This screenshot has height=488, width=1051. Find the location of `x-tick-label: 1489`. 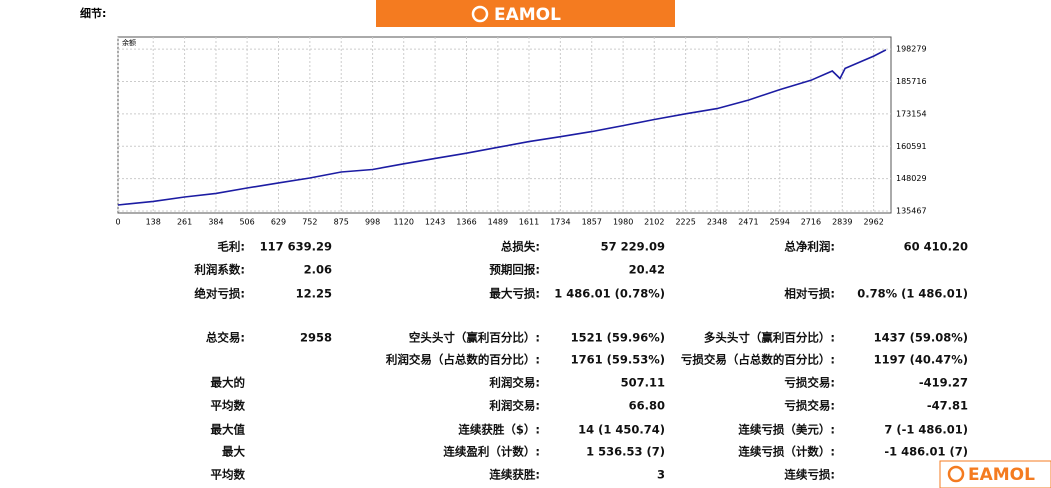

x-tick-label: 1489 is located at coordinates (498, 222).